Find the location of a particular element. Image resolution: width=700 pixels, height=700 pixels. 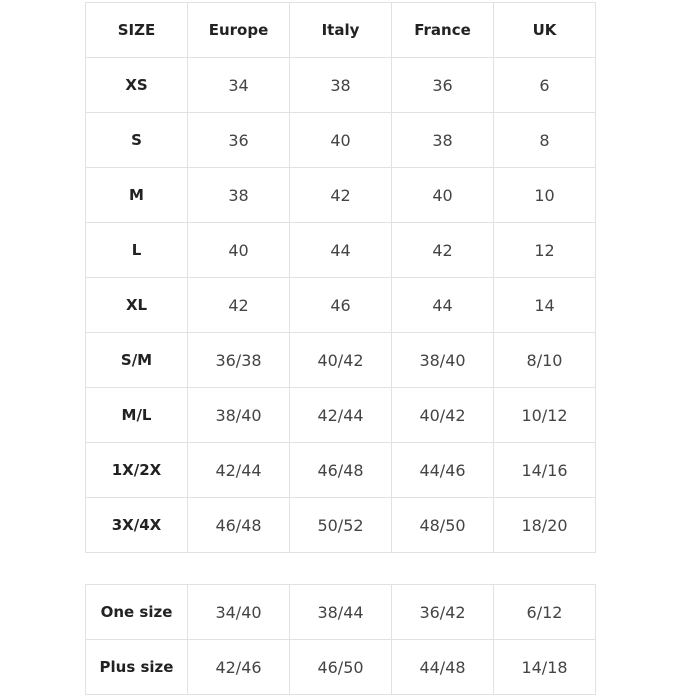

size-value-cell: 46/50 is located at coordinates (340, 667).